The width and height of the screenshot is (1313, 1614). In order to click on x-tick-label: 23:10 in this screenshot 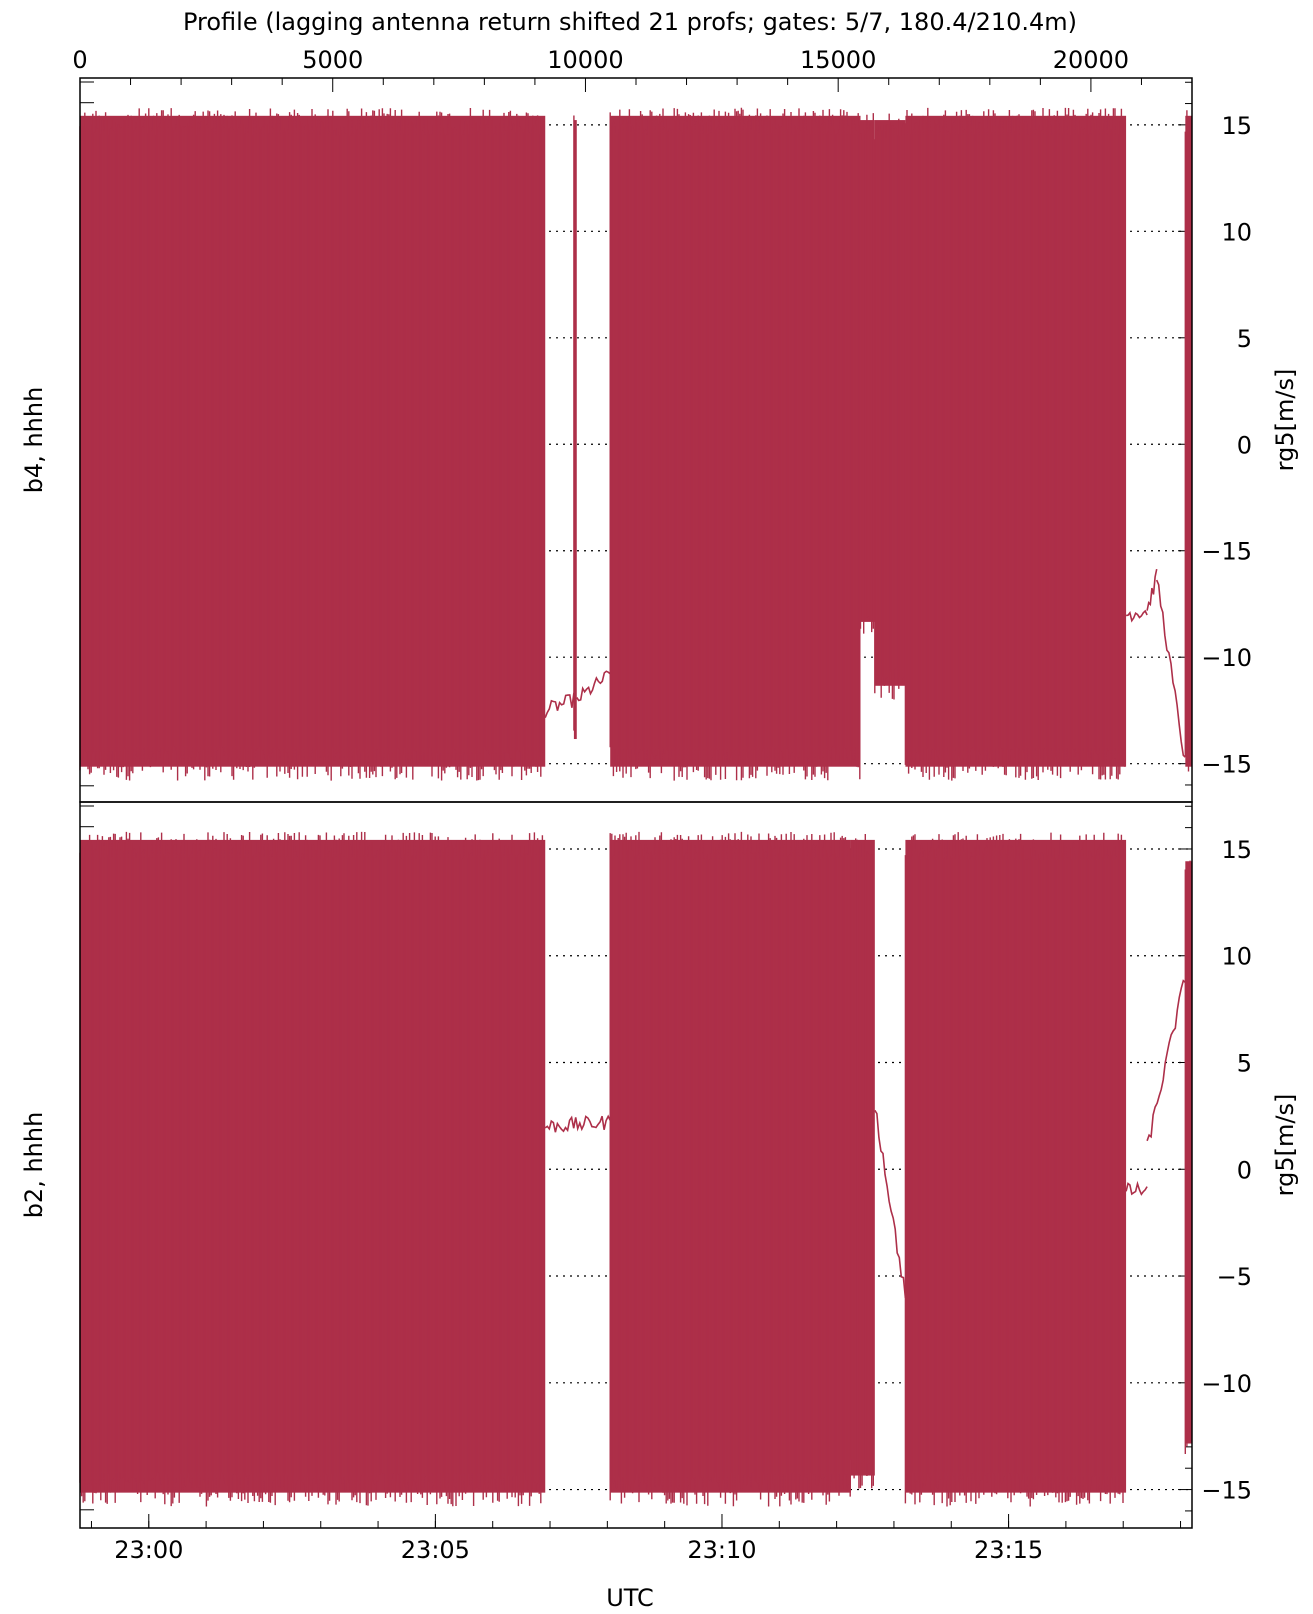, I will do `click(721, 1550)`.